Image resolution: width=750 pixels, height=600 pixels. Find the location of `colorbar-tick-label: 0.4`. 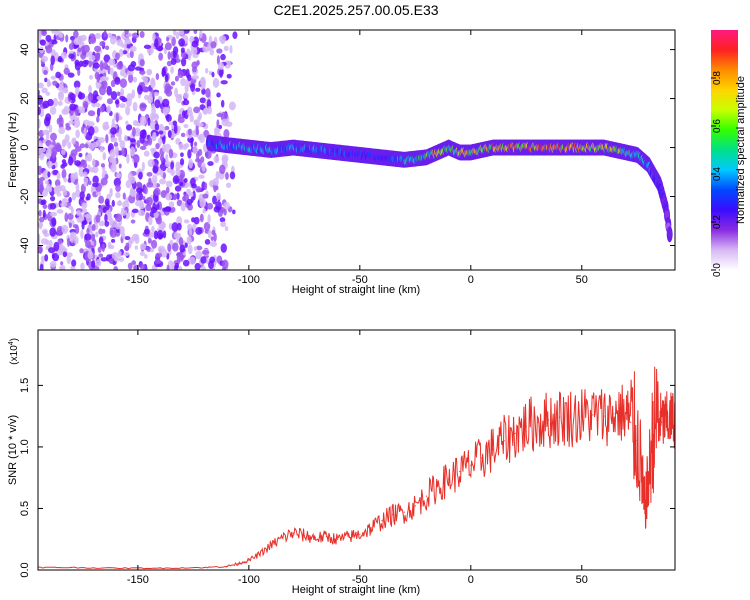

colorbar-tick-label: 0.4 is located at coordinates (717, 174).